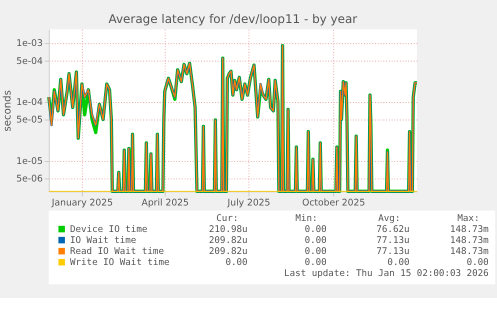 This screenshot has height=311, width=497. I want to click on text: Avg:, so click(389, 218).